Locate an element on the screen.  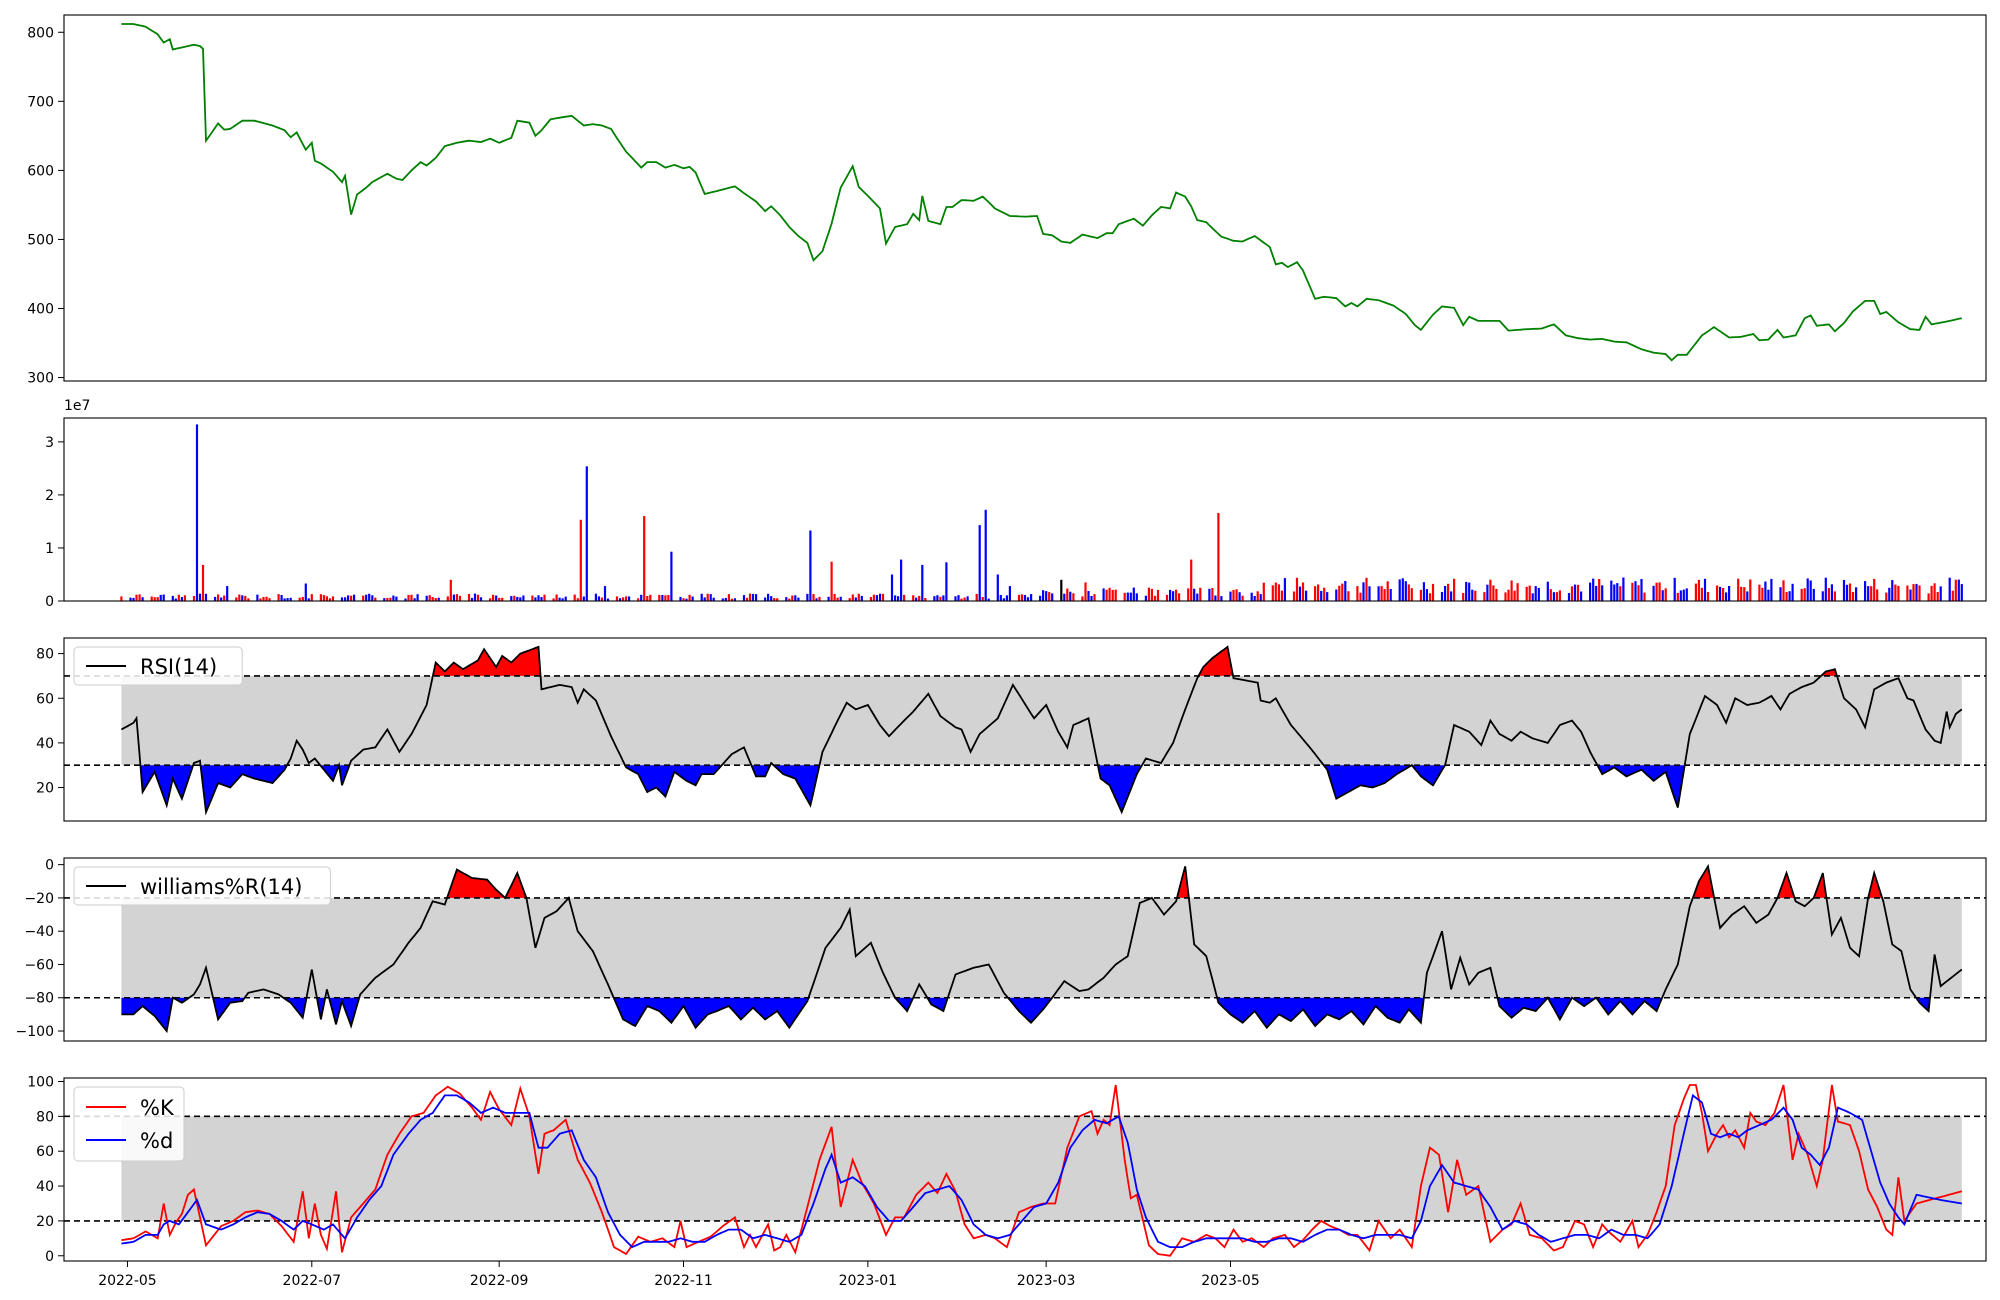
y-tick-label: 600 is located at coordinates (40, 171).